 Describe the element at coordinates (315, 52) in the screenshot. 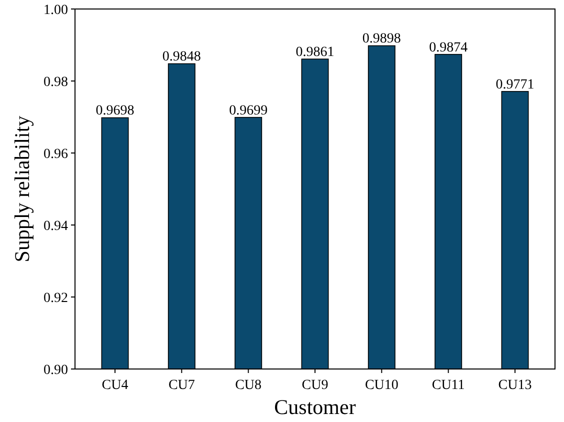

I see `data-label: 0.9861` at that location.